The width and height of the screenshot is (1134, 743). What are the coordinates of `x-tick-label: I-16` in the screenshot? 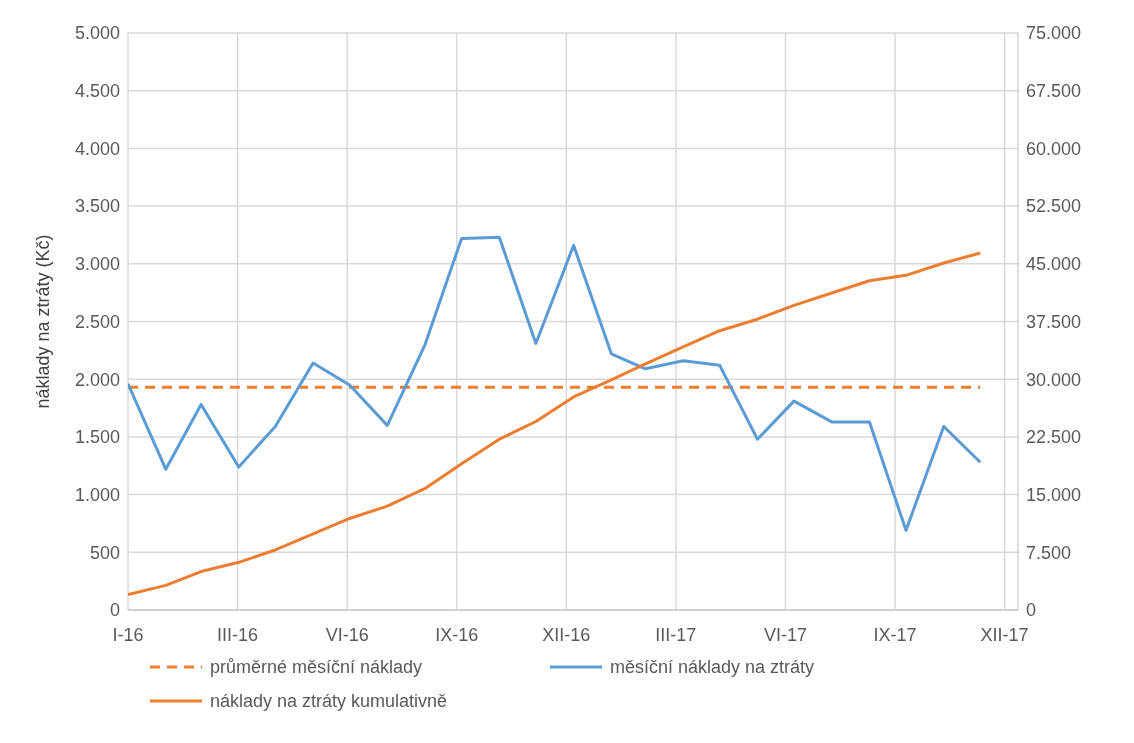 It's located at (128, 634).